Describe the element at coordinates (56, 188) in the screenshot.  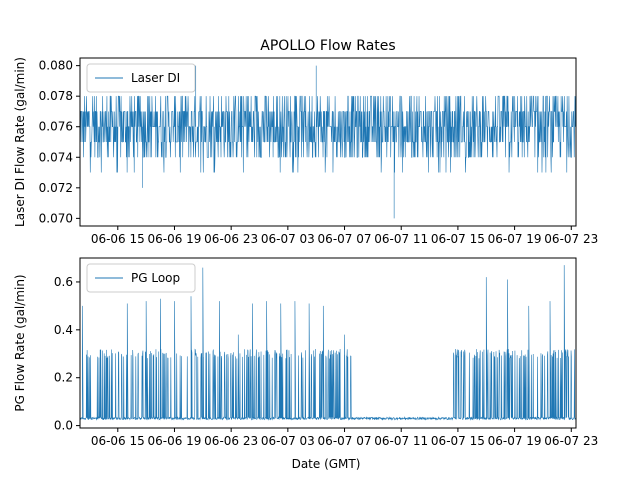
I see `y-tick-label: 0.072` at that location.